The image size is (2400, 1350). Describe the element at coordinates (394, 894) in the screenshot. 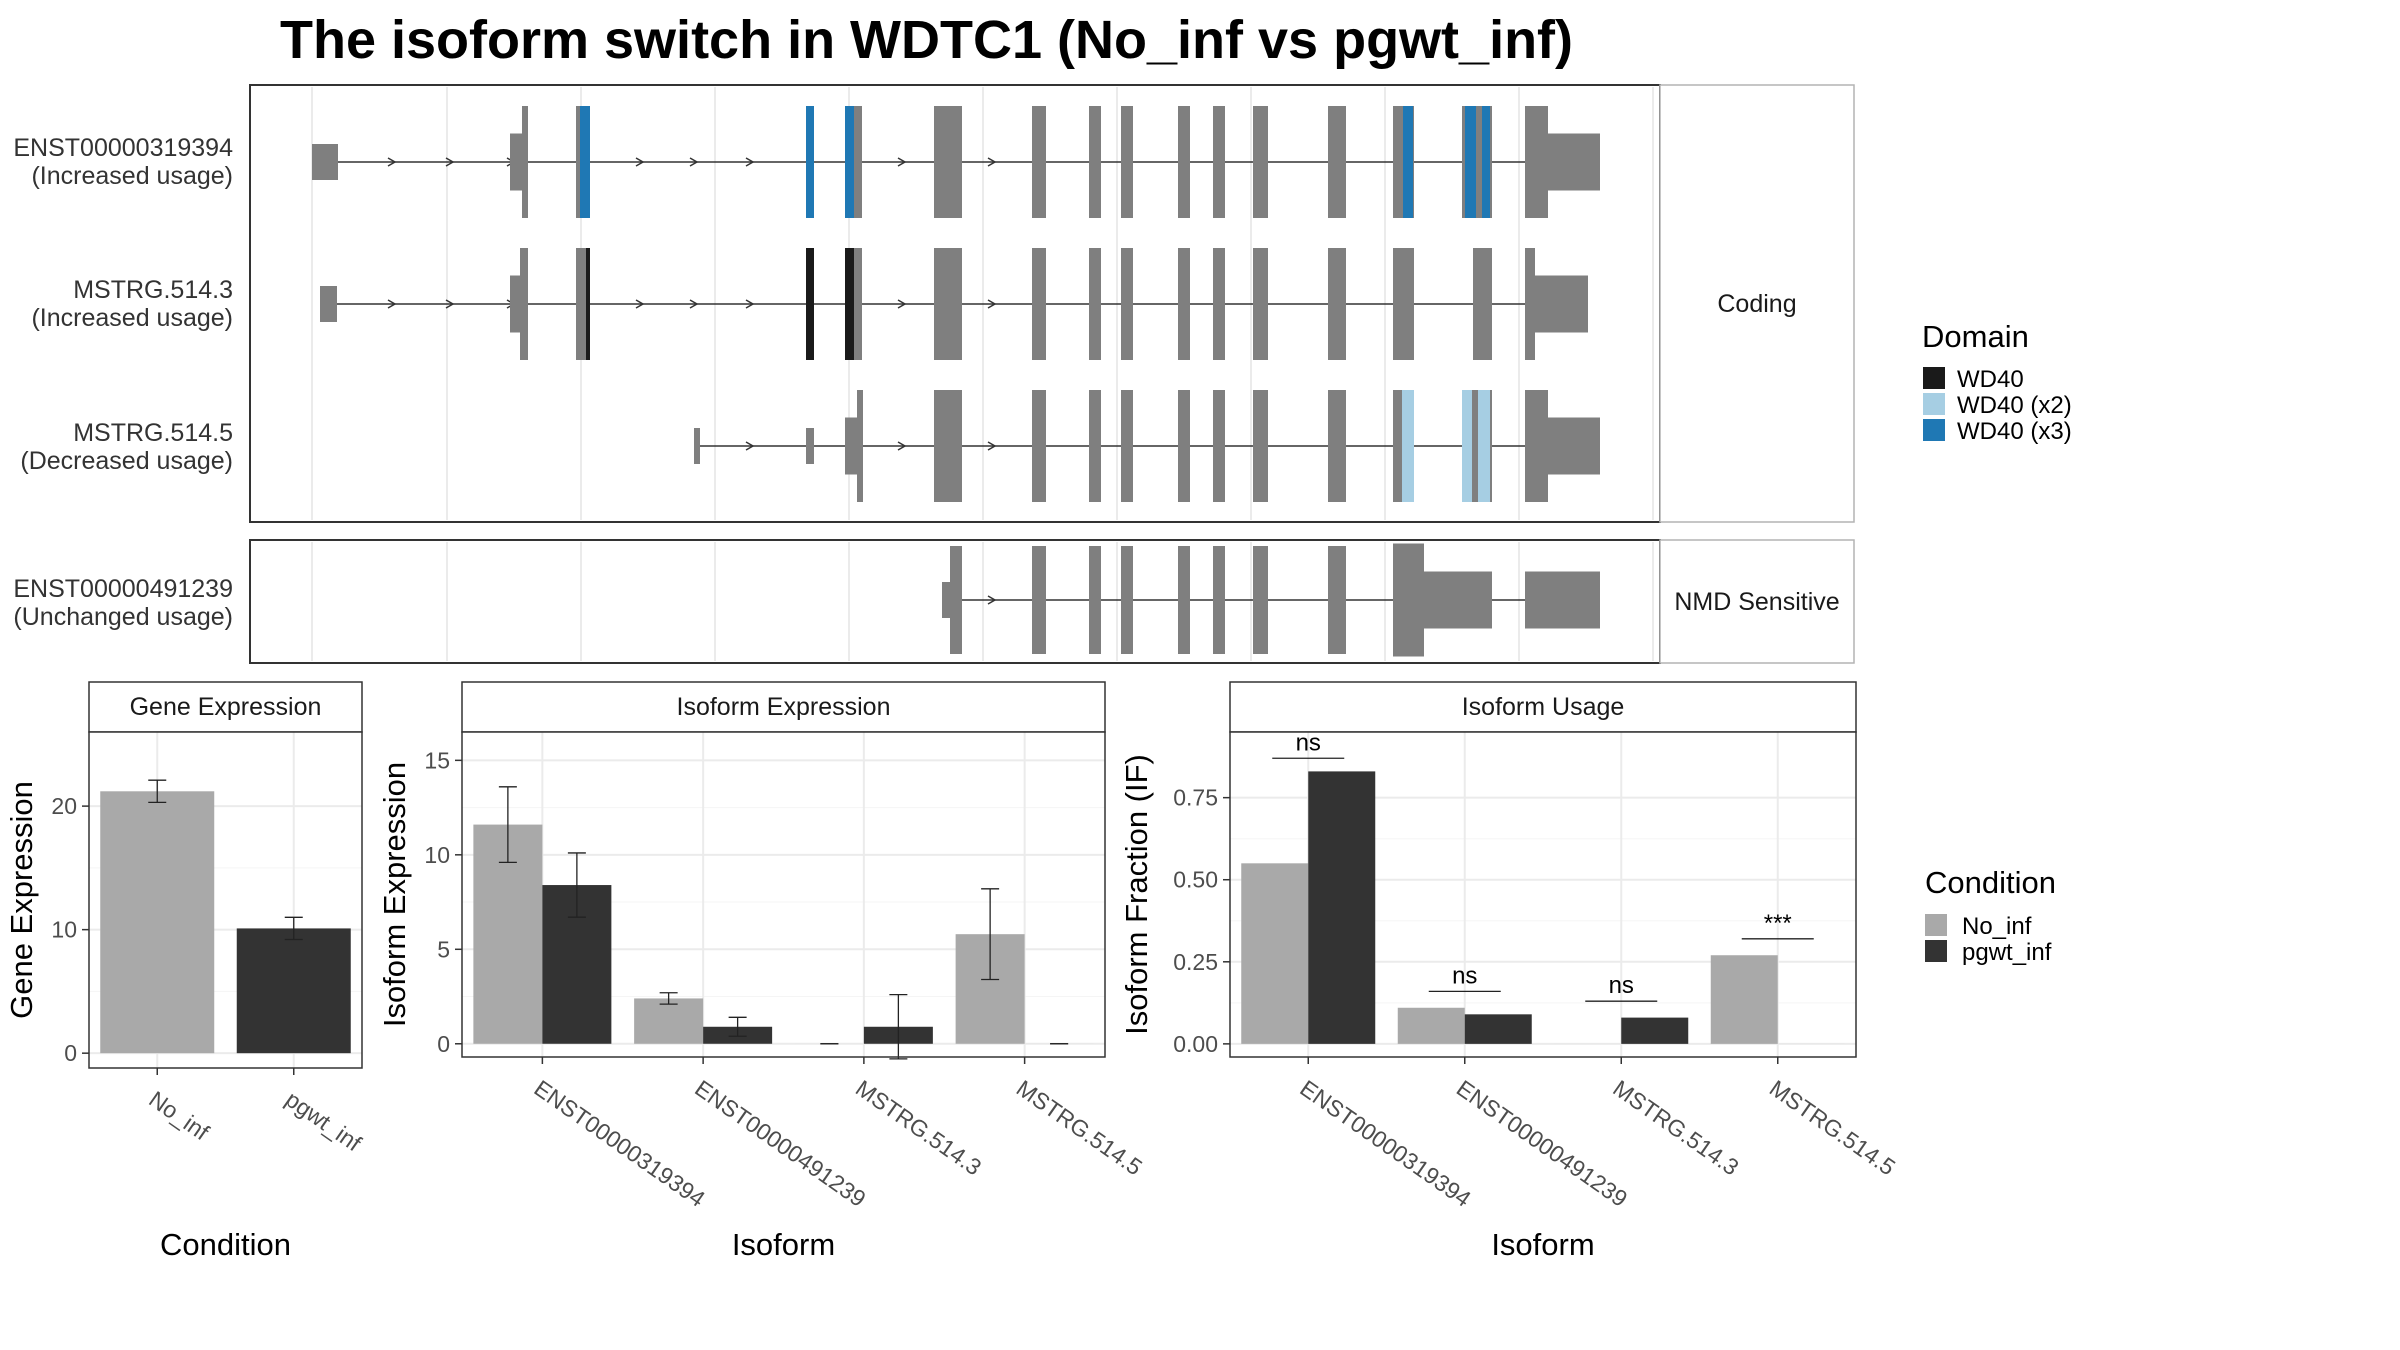

I see `y-axis-title: Isoform Expression` at that location.